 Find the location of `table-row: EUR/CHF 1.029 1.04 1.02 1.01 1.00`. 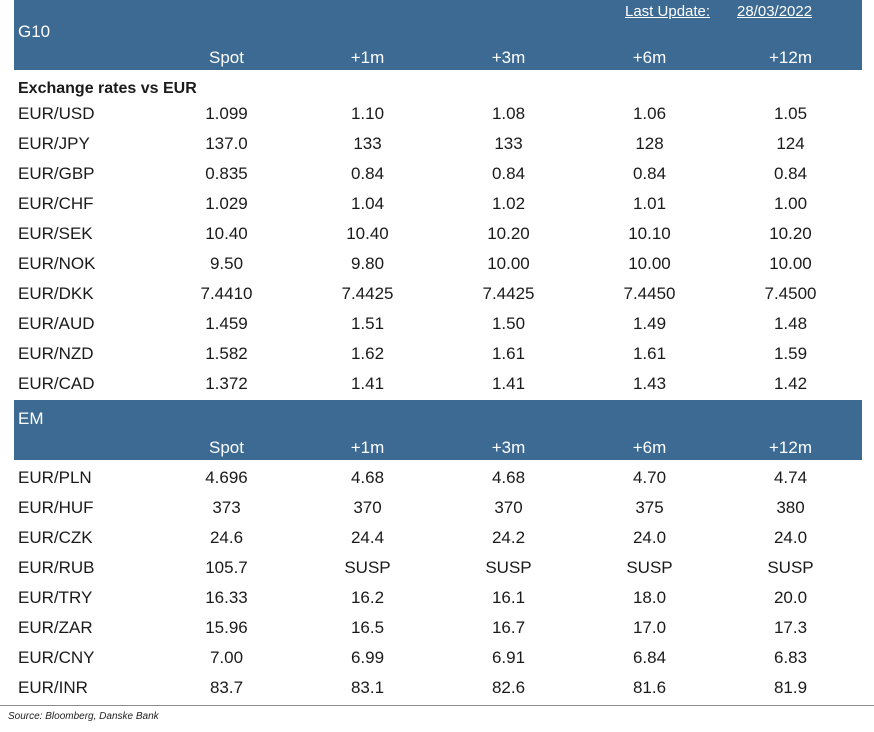

table-row: EUR/CHF 1.029 1.04 1.02 1.01 1.00 is located at coordinates (438, 205).